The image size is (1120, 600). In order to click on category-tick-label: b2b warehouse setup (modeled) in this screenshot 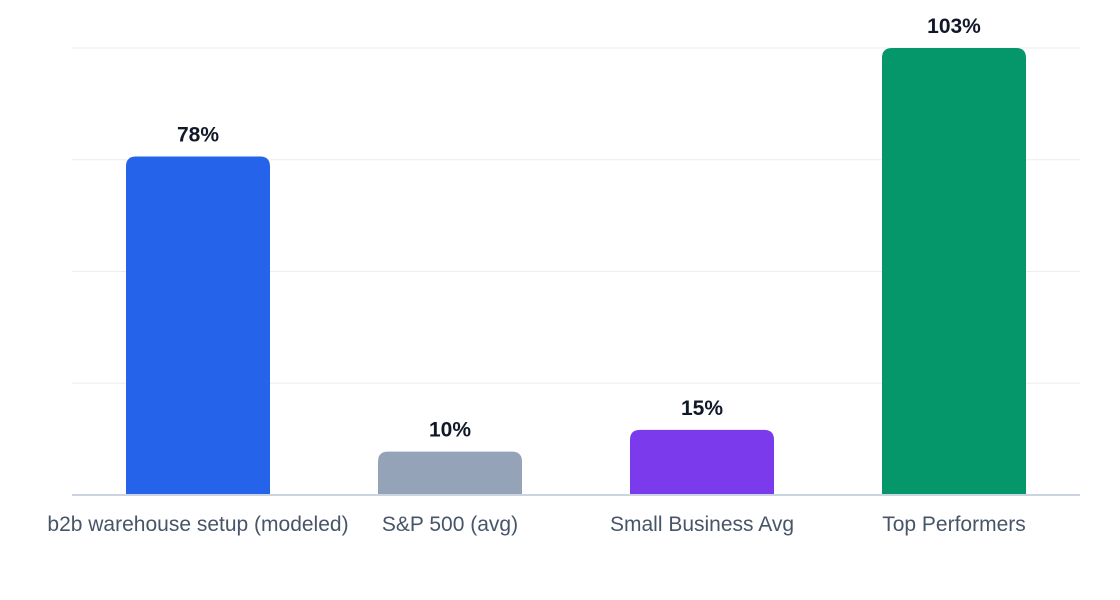, I will do `click(197, 524)`.